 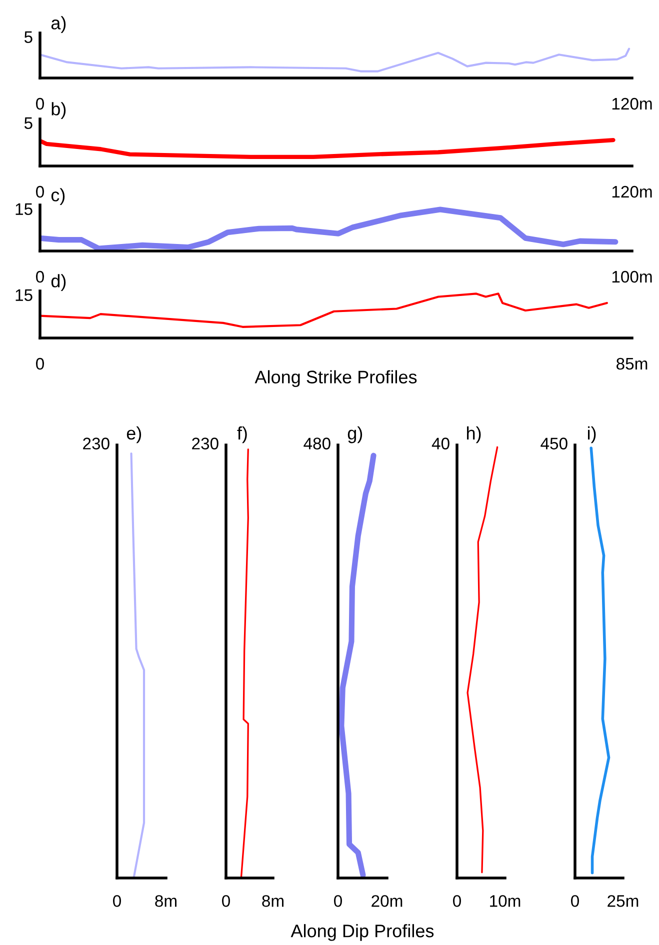 What do you see at coordinates (58, 196) in the screenshot?
I see `chart-title: c)` at bounding box center [58, 196].